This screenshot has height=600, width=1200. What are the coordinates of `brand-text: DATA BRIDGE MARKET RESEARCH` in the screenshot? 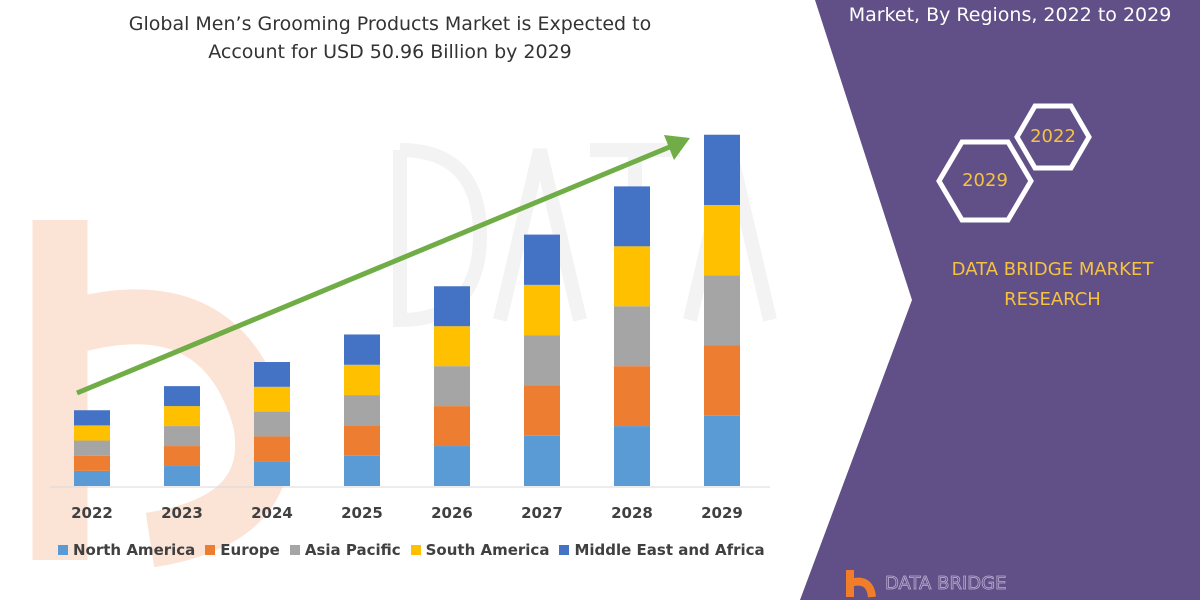 It's located at (1052, 285).